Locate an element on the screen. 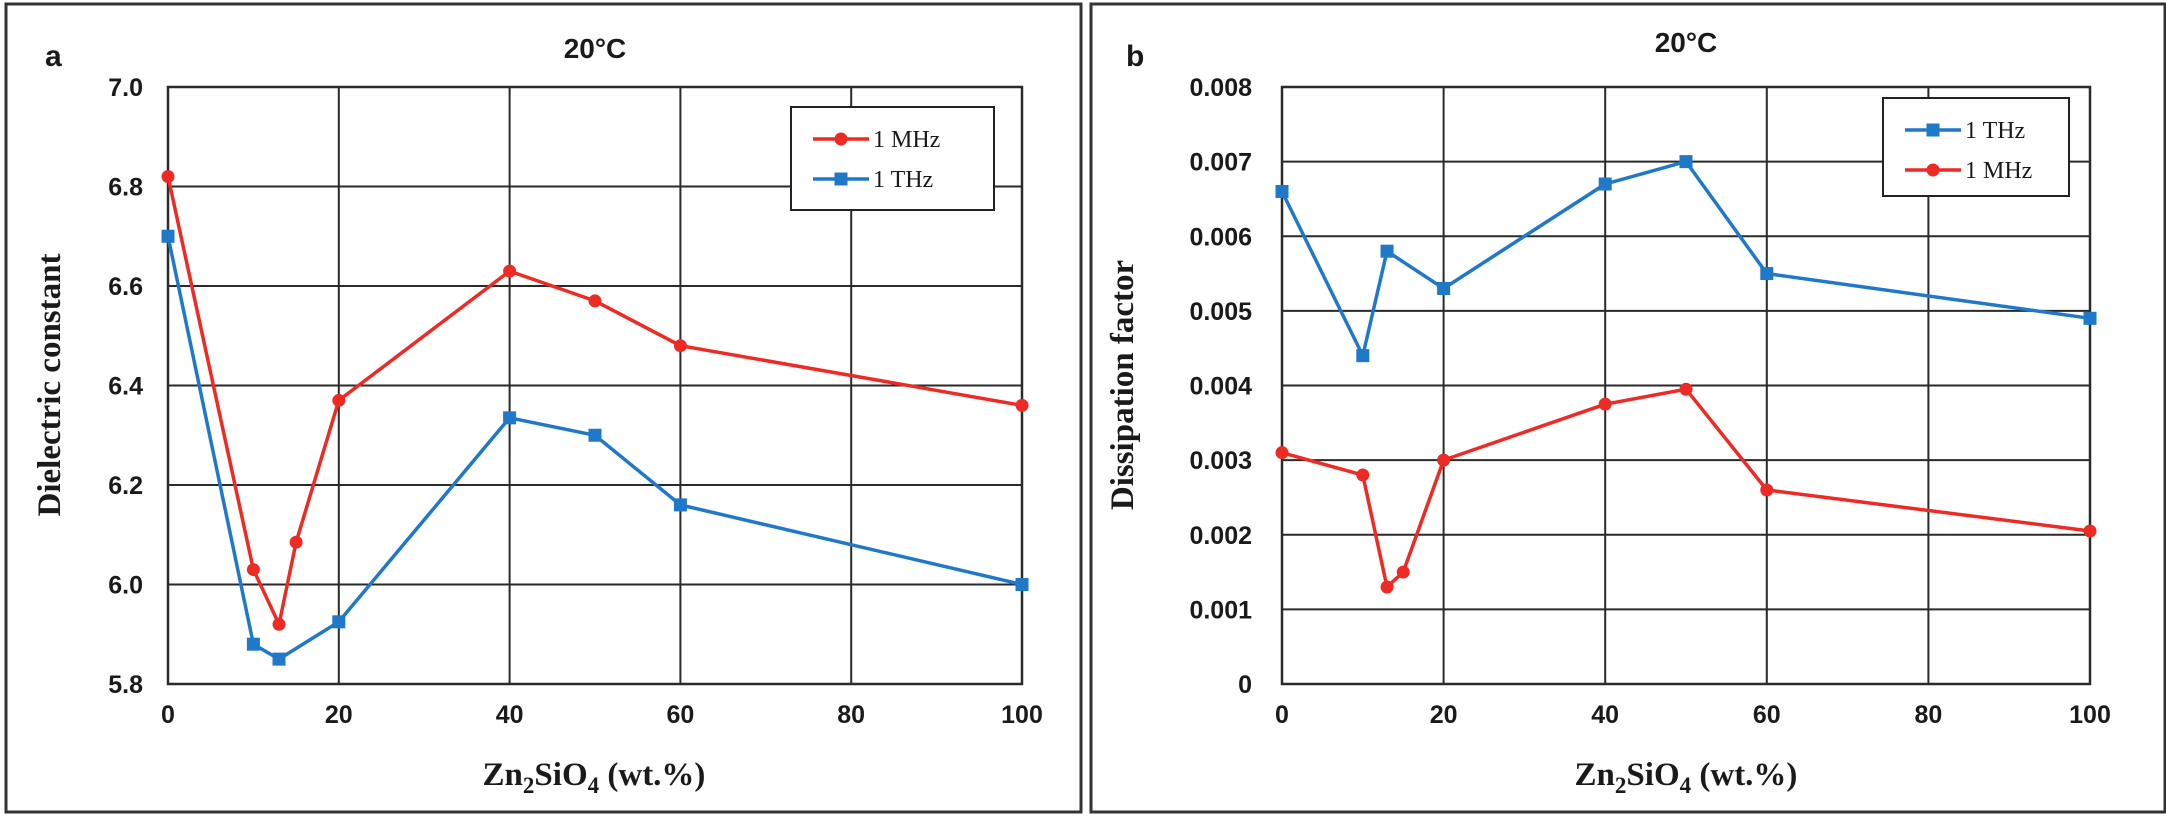 The width and height of the screenshot is (2166, 835). y-tick-label: 6.0 is located at coordinates (125, 586).